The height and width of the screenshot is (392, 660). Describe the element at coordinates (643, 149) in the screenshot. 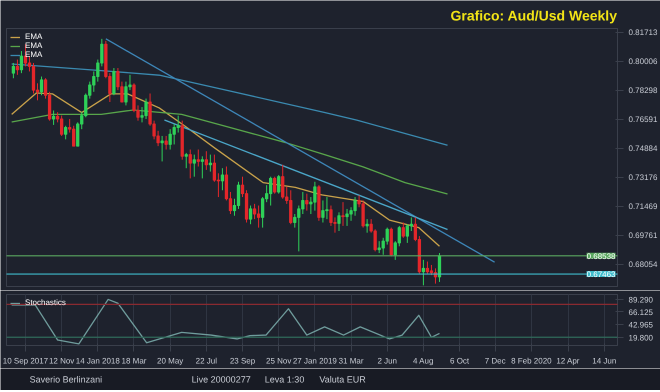

I see `y-tick-label: 0.74884` at that location.